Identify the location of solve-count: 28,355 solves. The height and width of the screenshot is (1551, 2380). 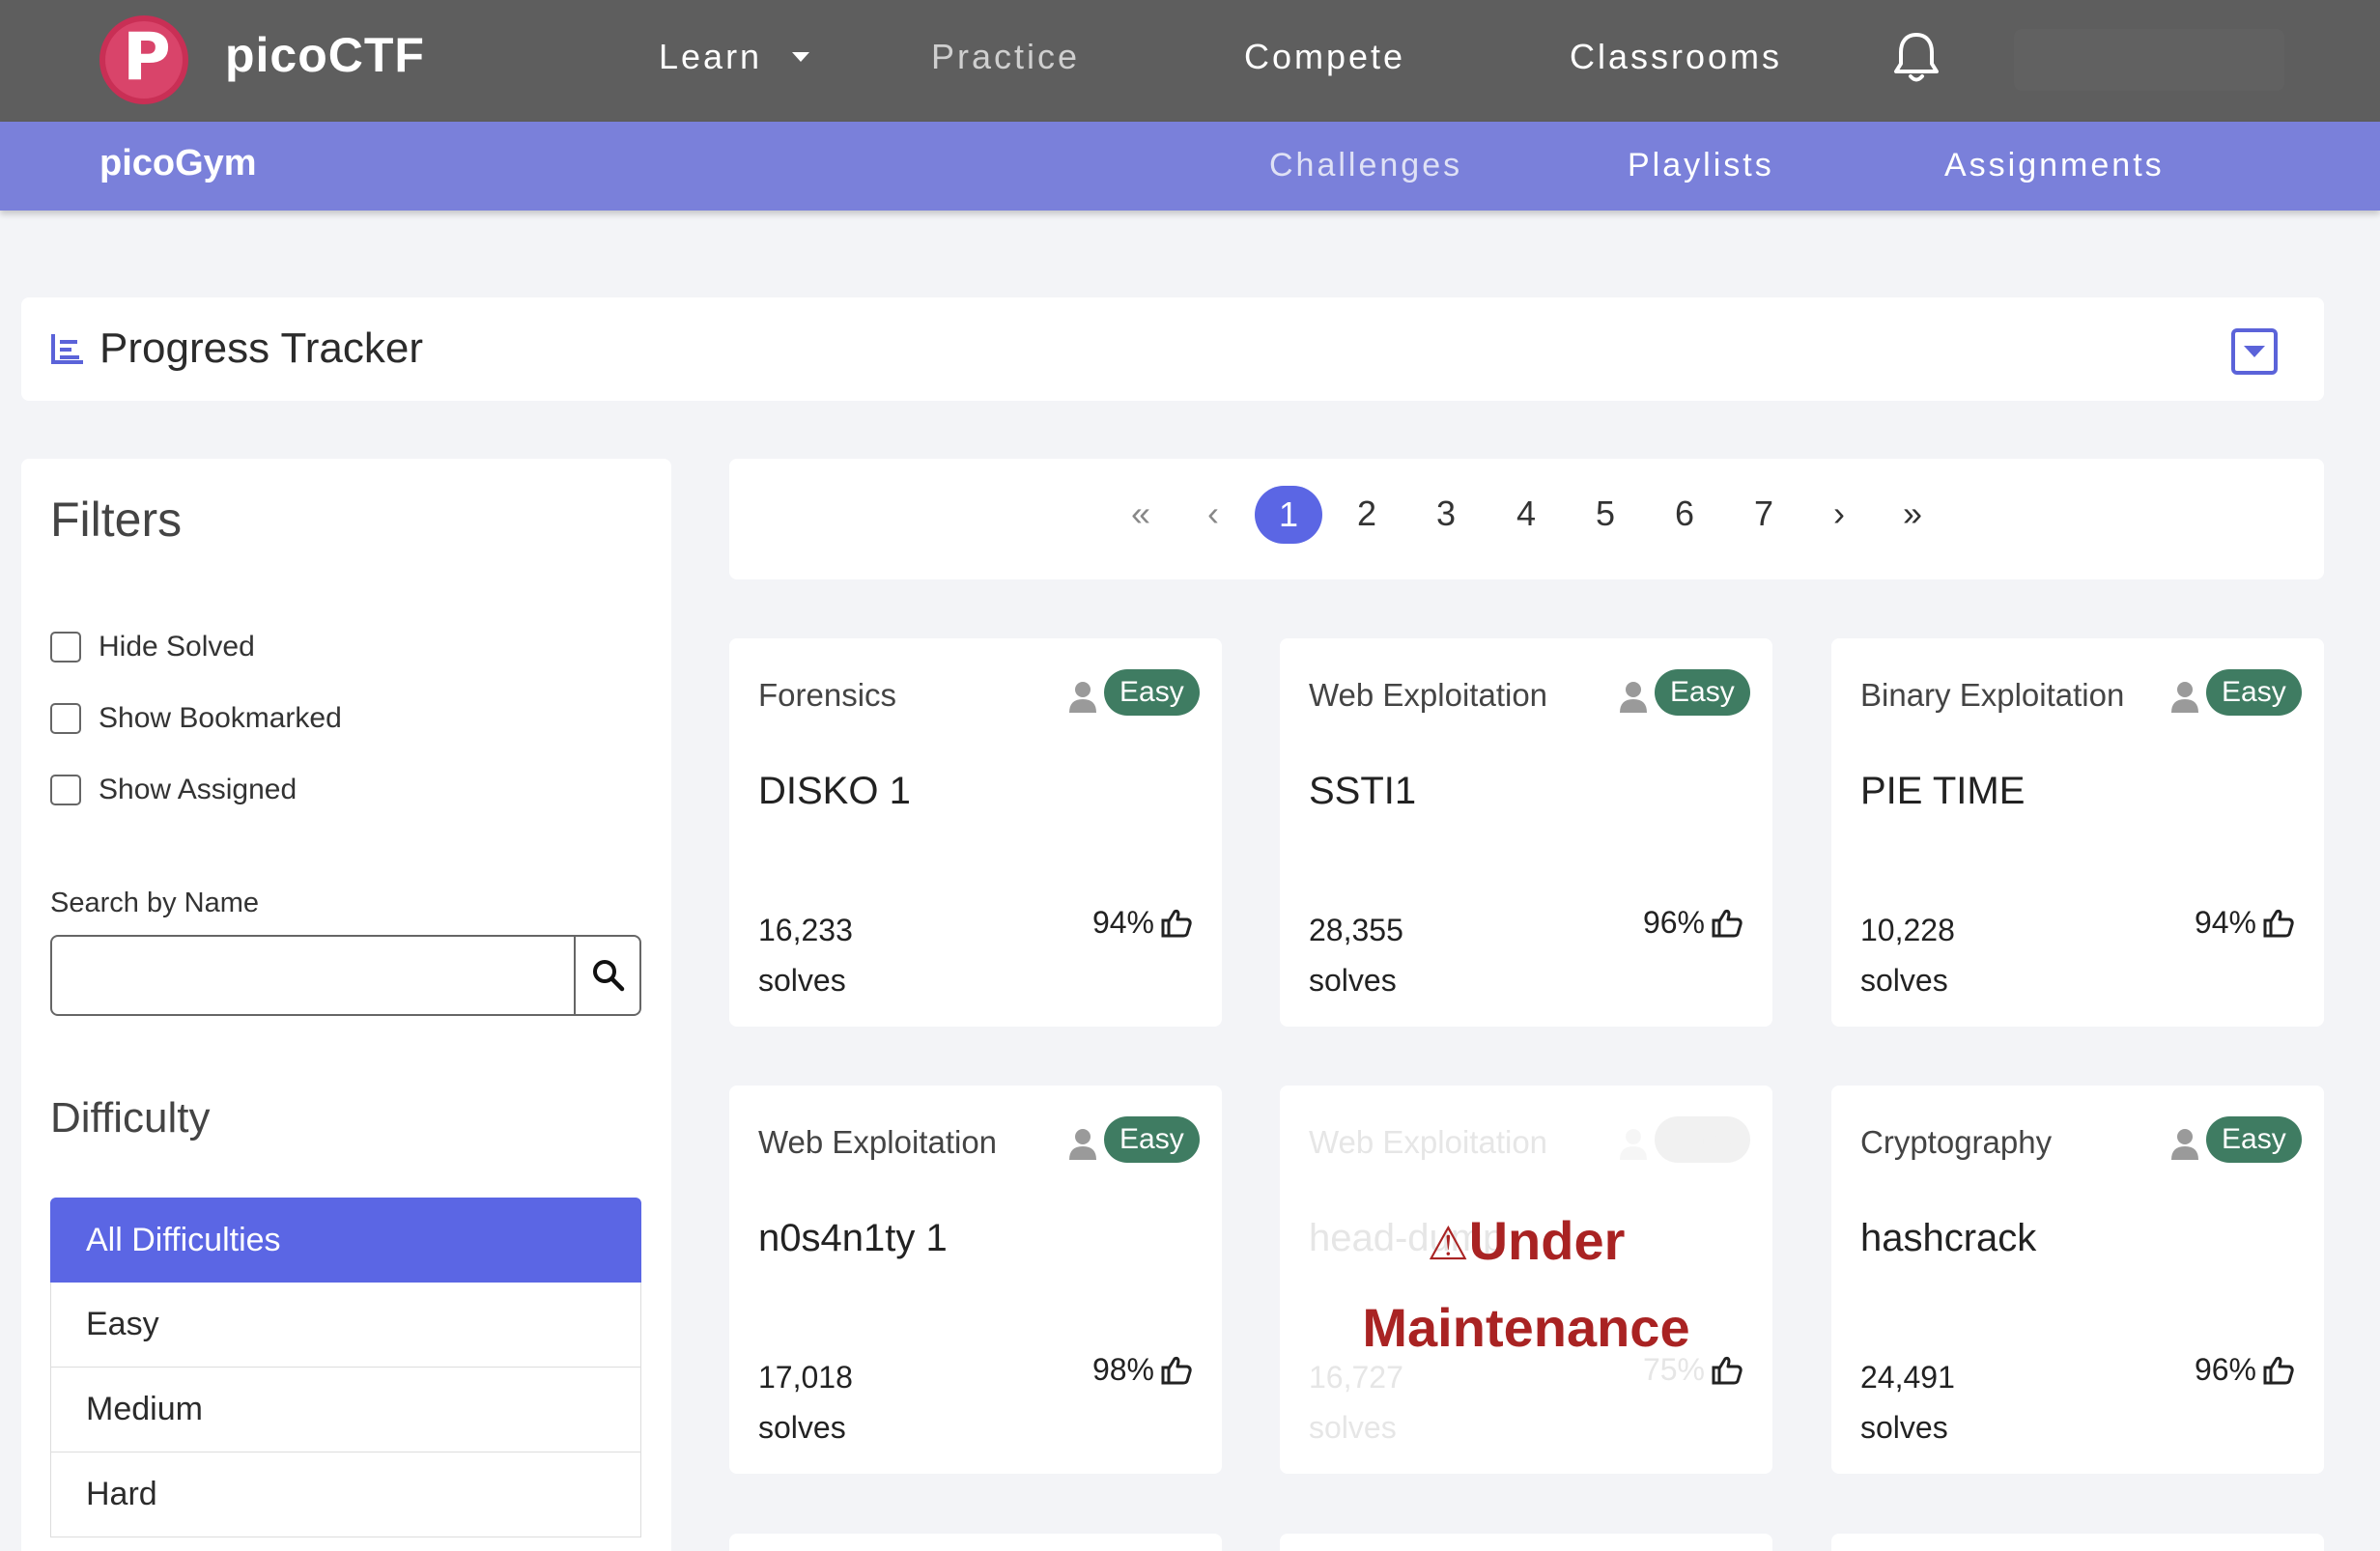
(1356, 955).